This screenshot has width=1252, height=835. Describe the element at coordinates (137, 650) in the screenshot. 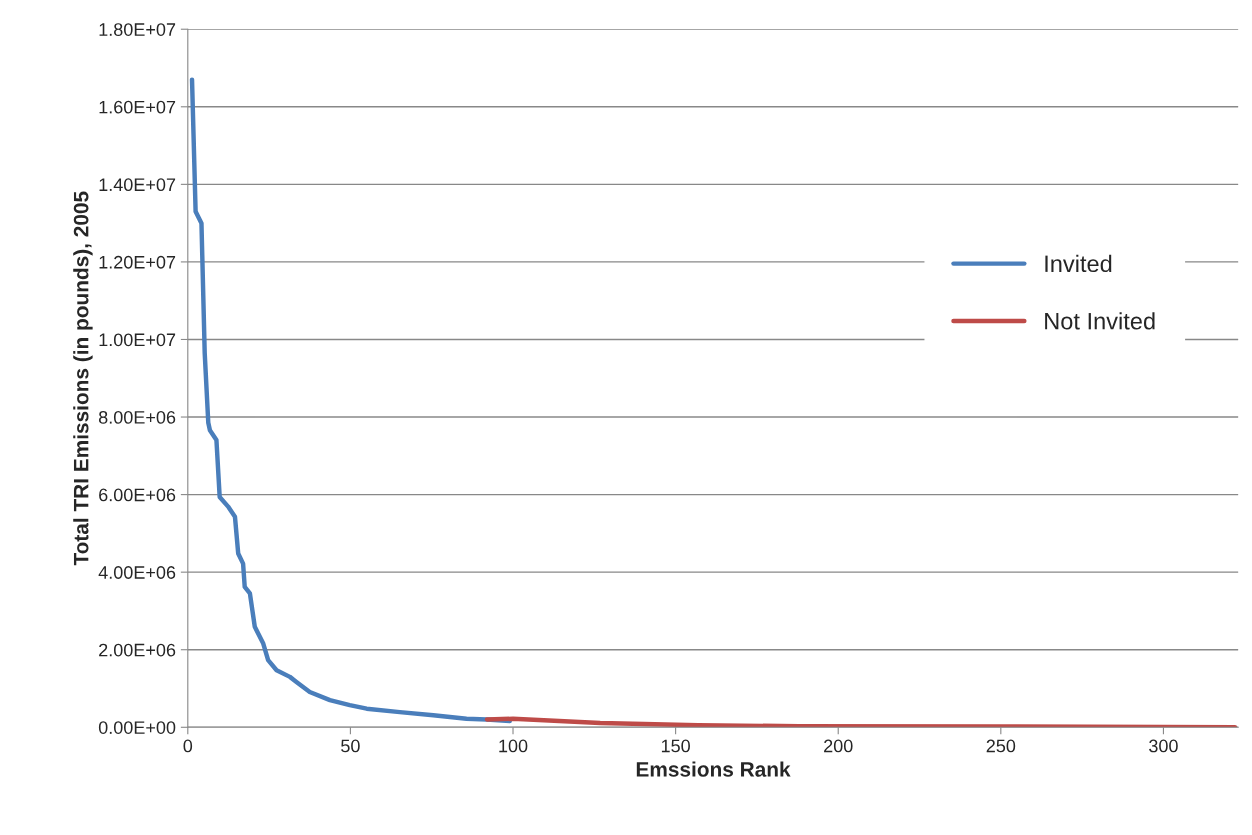

I see `y-tick-label: 2.00E+06` at that location.